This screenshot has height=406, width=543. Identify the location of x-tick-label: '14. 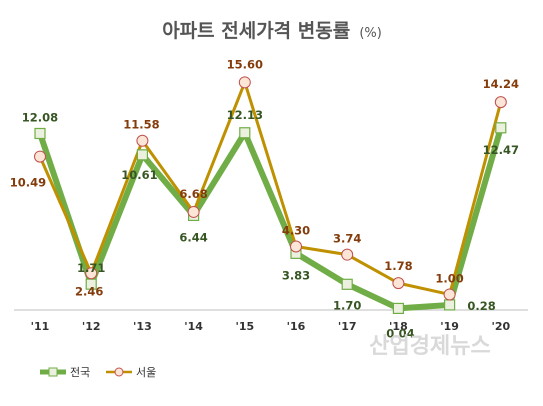
(193, 326).